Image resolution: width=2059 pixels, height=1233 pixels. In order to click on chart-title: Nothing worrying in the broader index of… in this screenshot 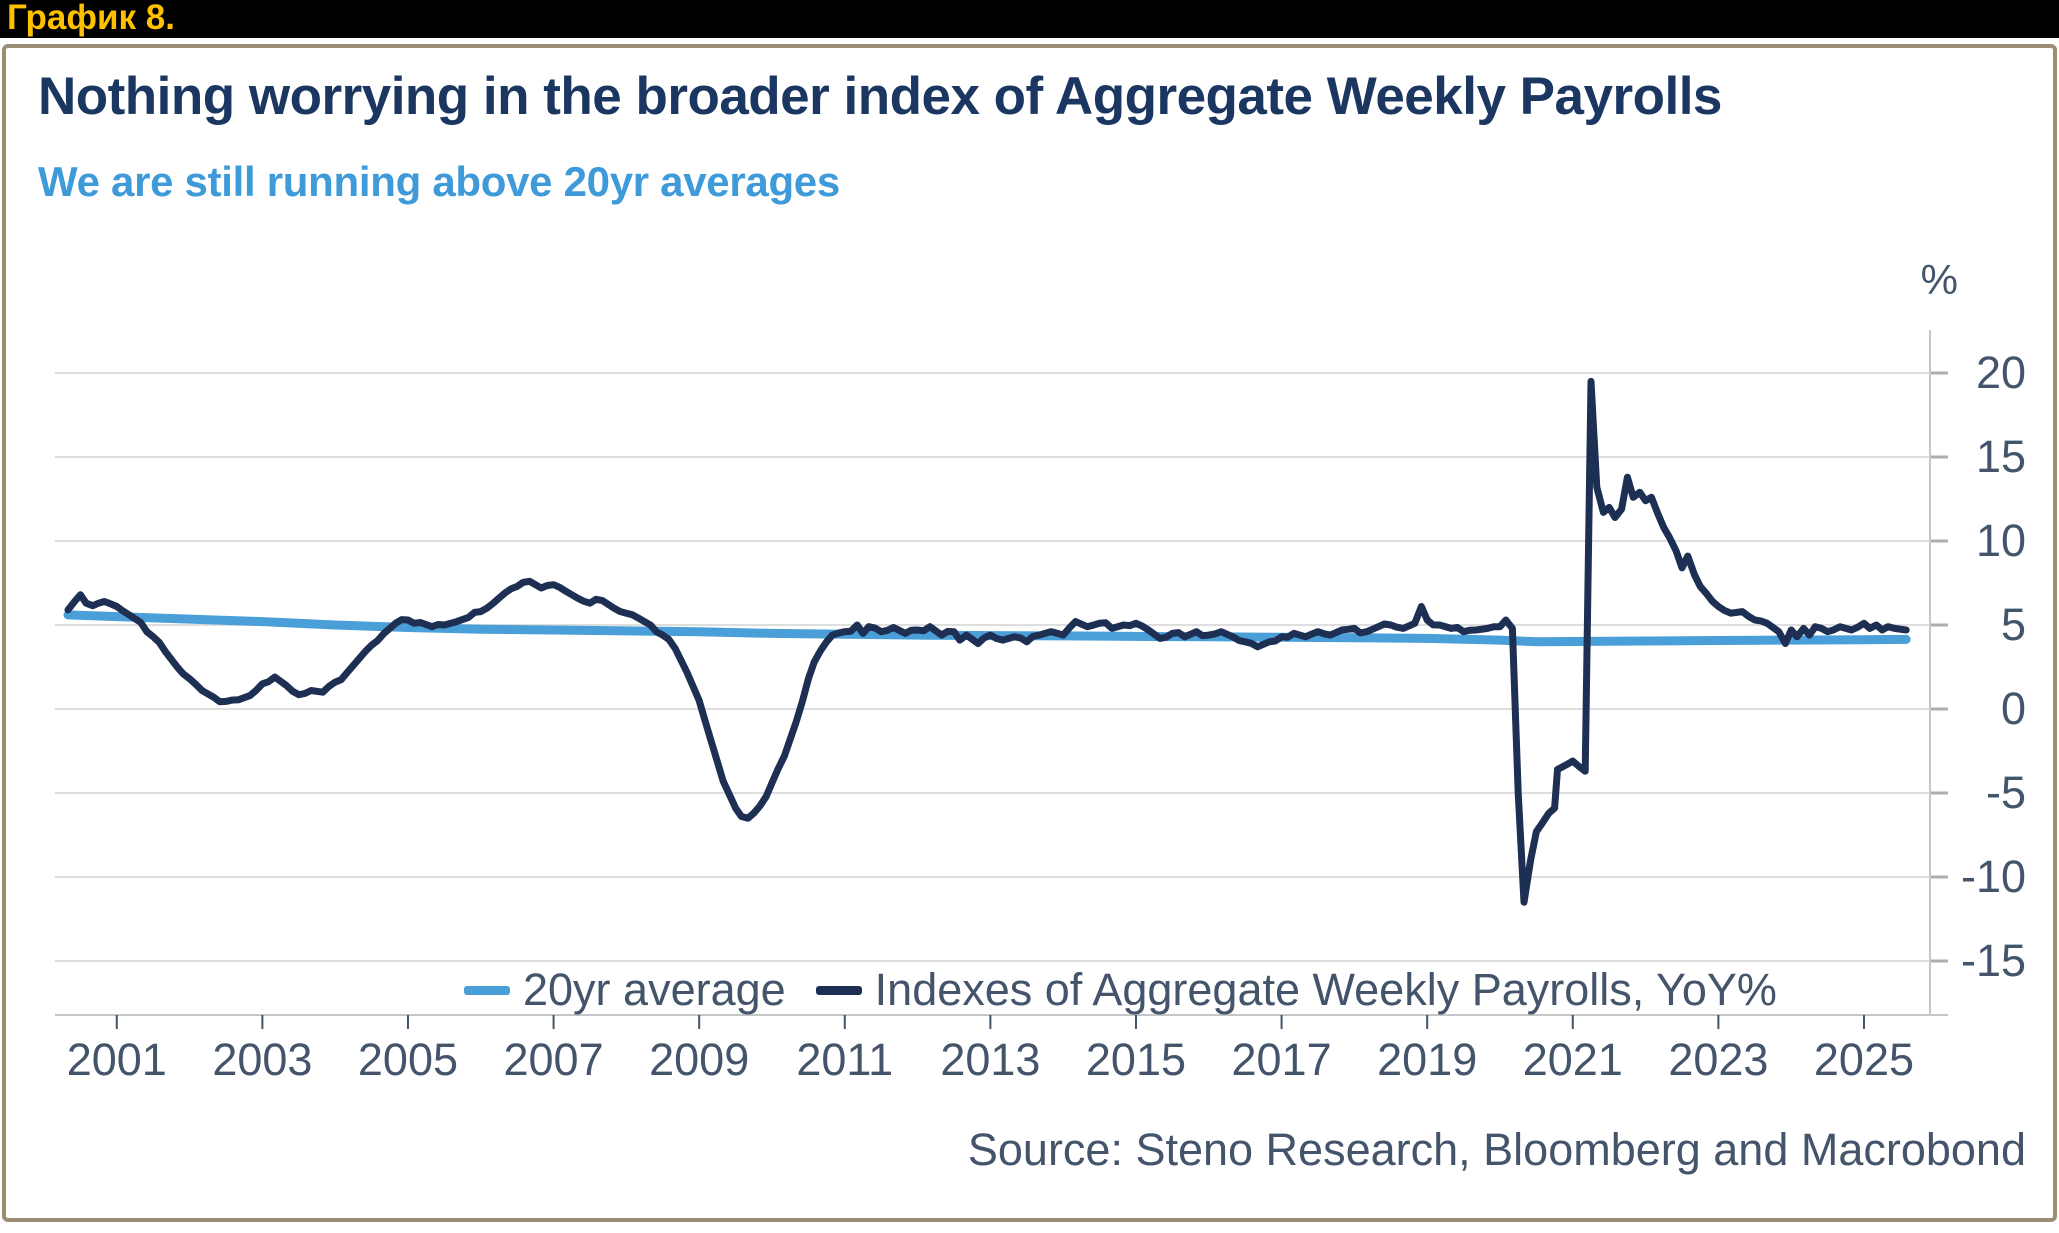, I will do `click(880, 96)`.